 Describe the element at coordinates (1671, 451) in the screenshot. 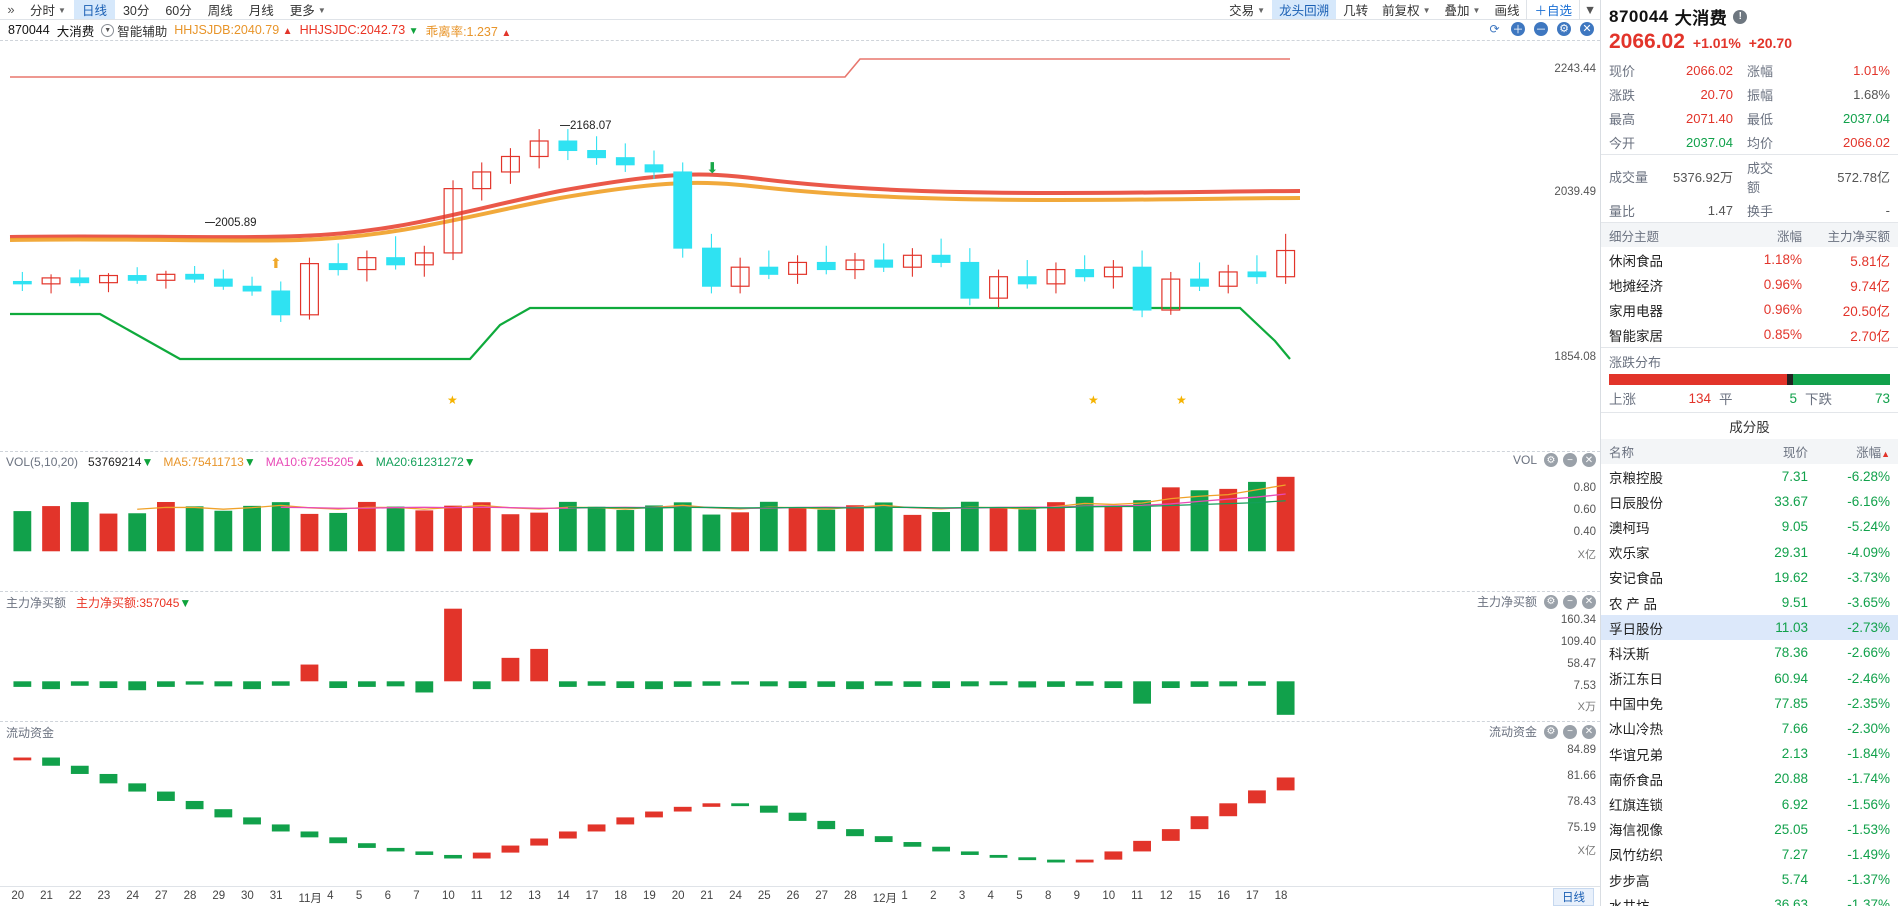

I see `col-header-name: 名称` at that location.